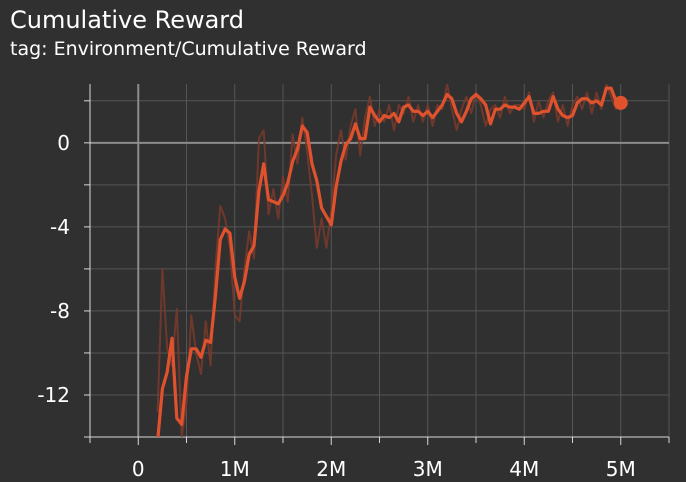 The height and width of the screenshot is (482, 686). What do you see at coordinates (188, 49) in the screenshot?
I see `chart-subtitle: tag: Environment/Cumulative Reward` at bounding box center [188, 49].